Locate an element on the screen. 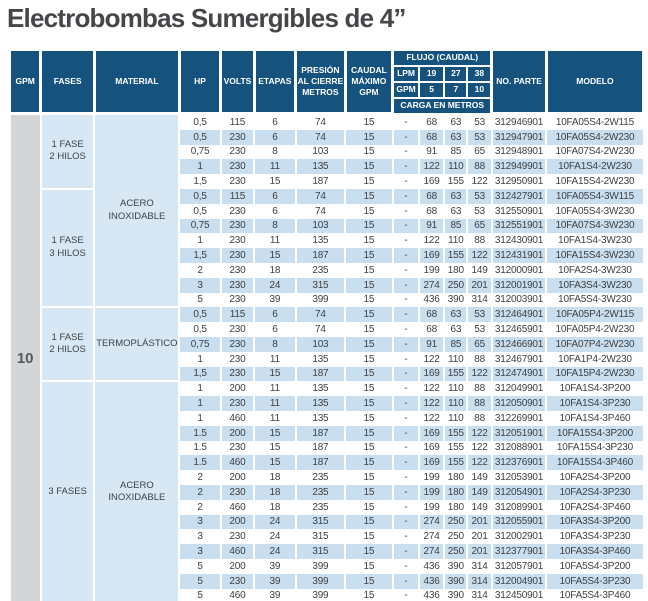 Image resolution: width=648 pixels, height=601 pixels. cell-no-parte: 312001901 is located at coordinates (519, 285).